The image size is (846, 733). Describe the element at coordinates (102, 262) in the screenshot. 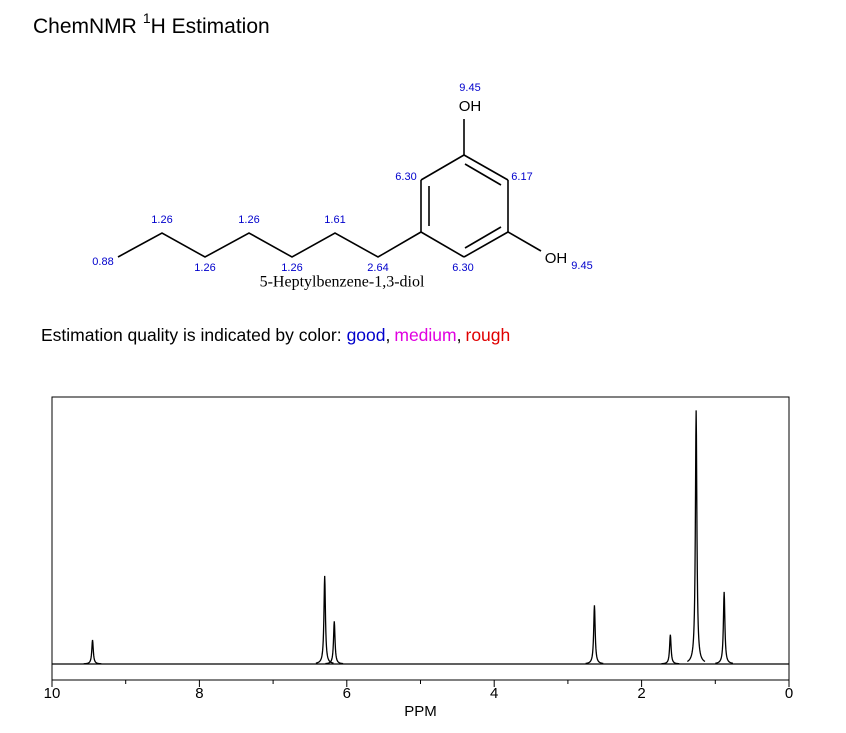

I see `shift-label: 0.88` at that location.